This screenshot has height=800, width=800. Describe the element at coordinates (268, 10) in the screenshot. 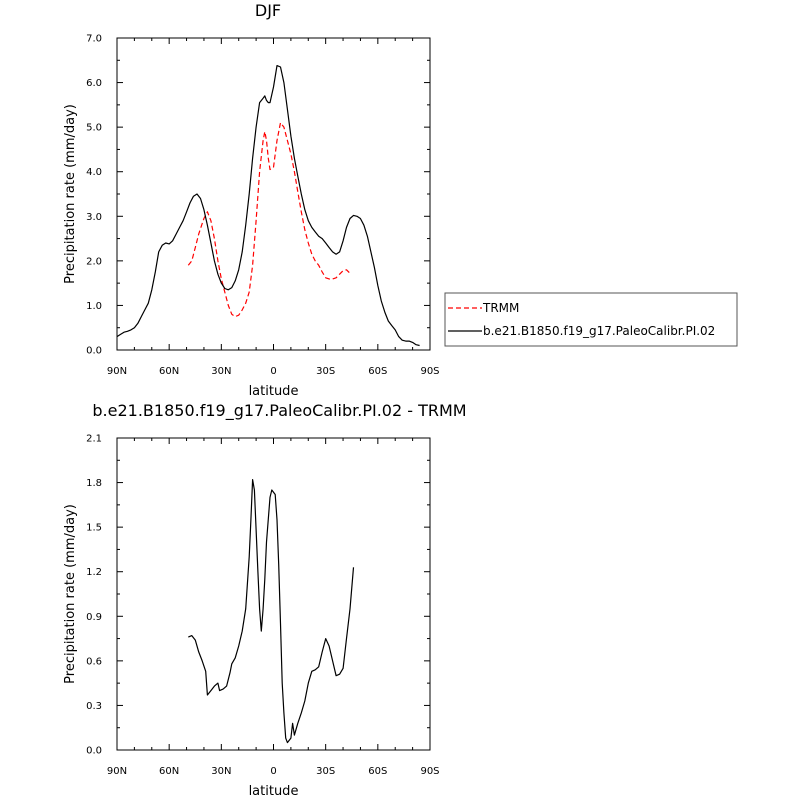

I see `plot-title: DJF` at that location.